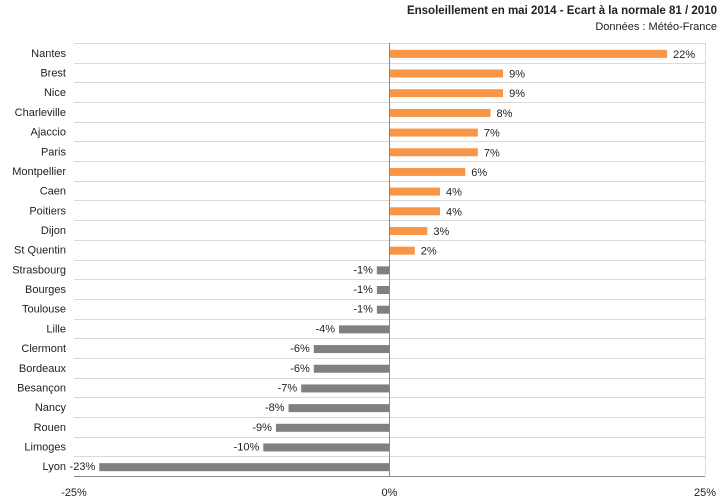 Image resolution: width=727 pixels, height=503 pixels. Describe the element at coordinates (40, 113) in the screenshot. I see `category-label: Charleville` at that location.